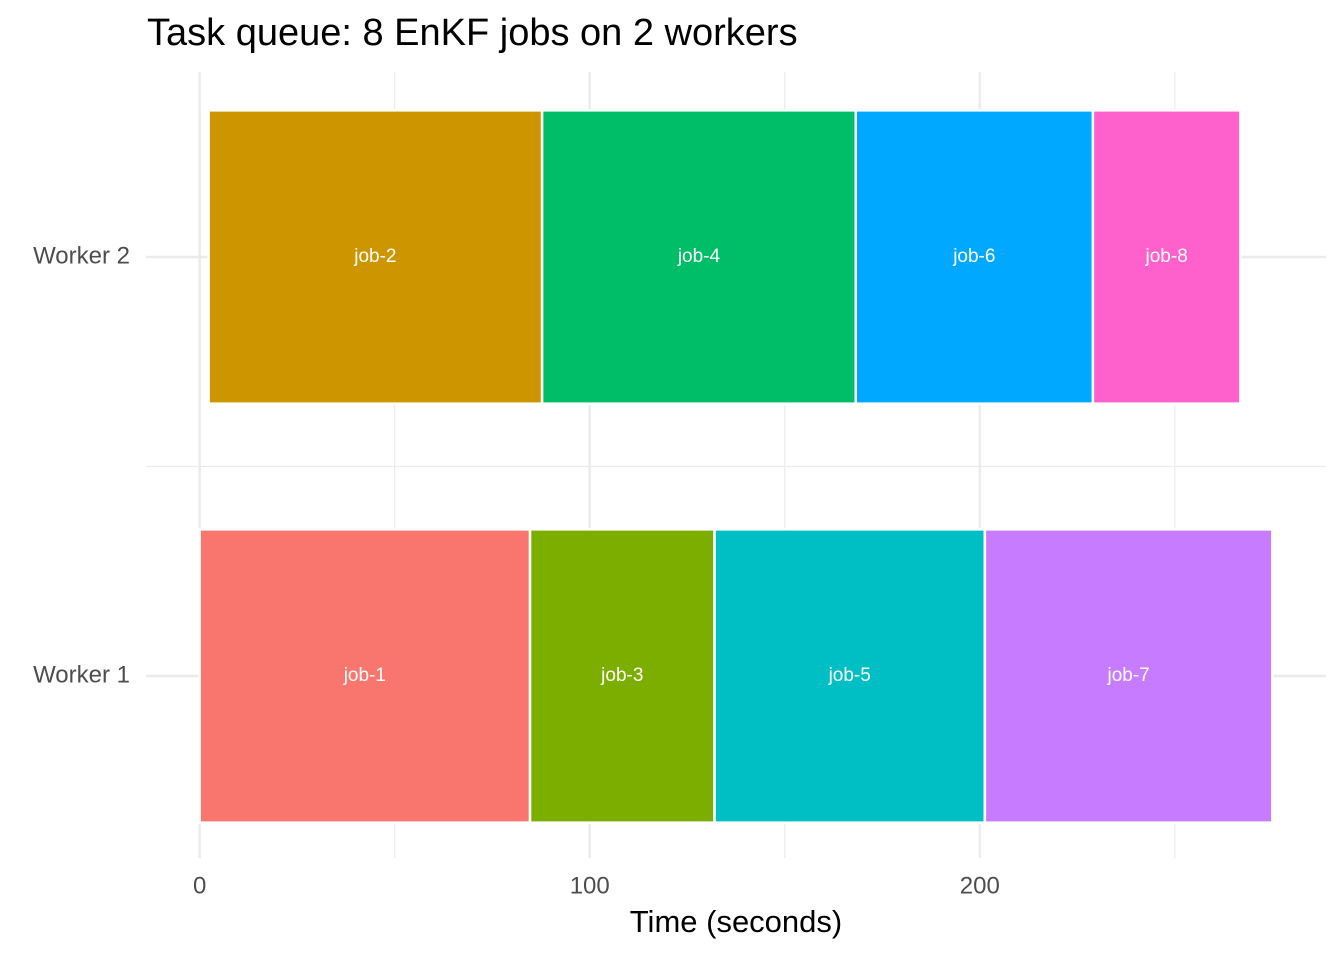  Describe the element at coordinates (980, 885) in the screenshot. I see `x-tick-label: 200` at that location.